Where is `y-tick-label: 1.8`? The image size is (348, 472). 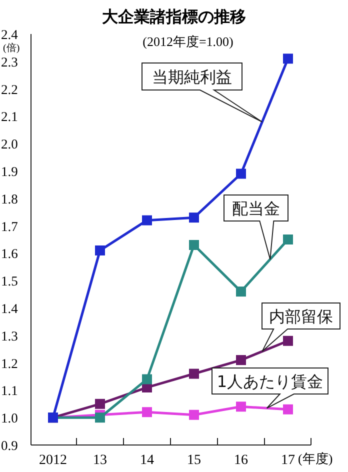 y-tick-label: 1.8 is located at coordinates (9, 198).